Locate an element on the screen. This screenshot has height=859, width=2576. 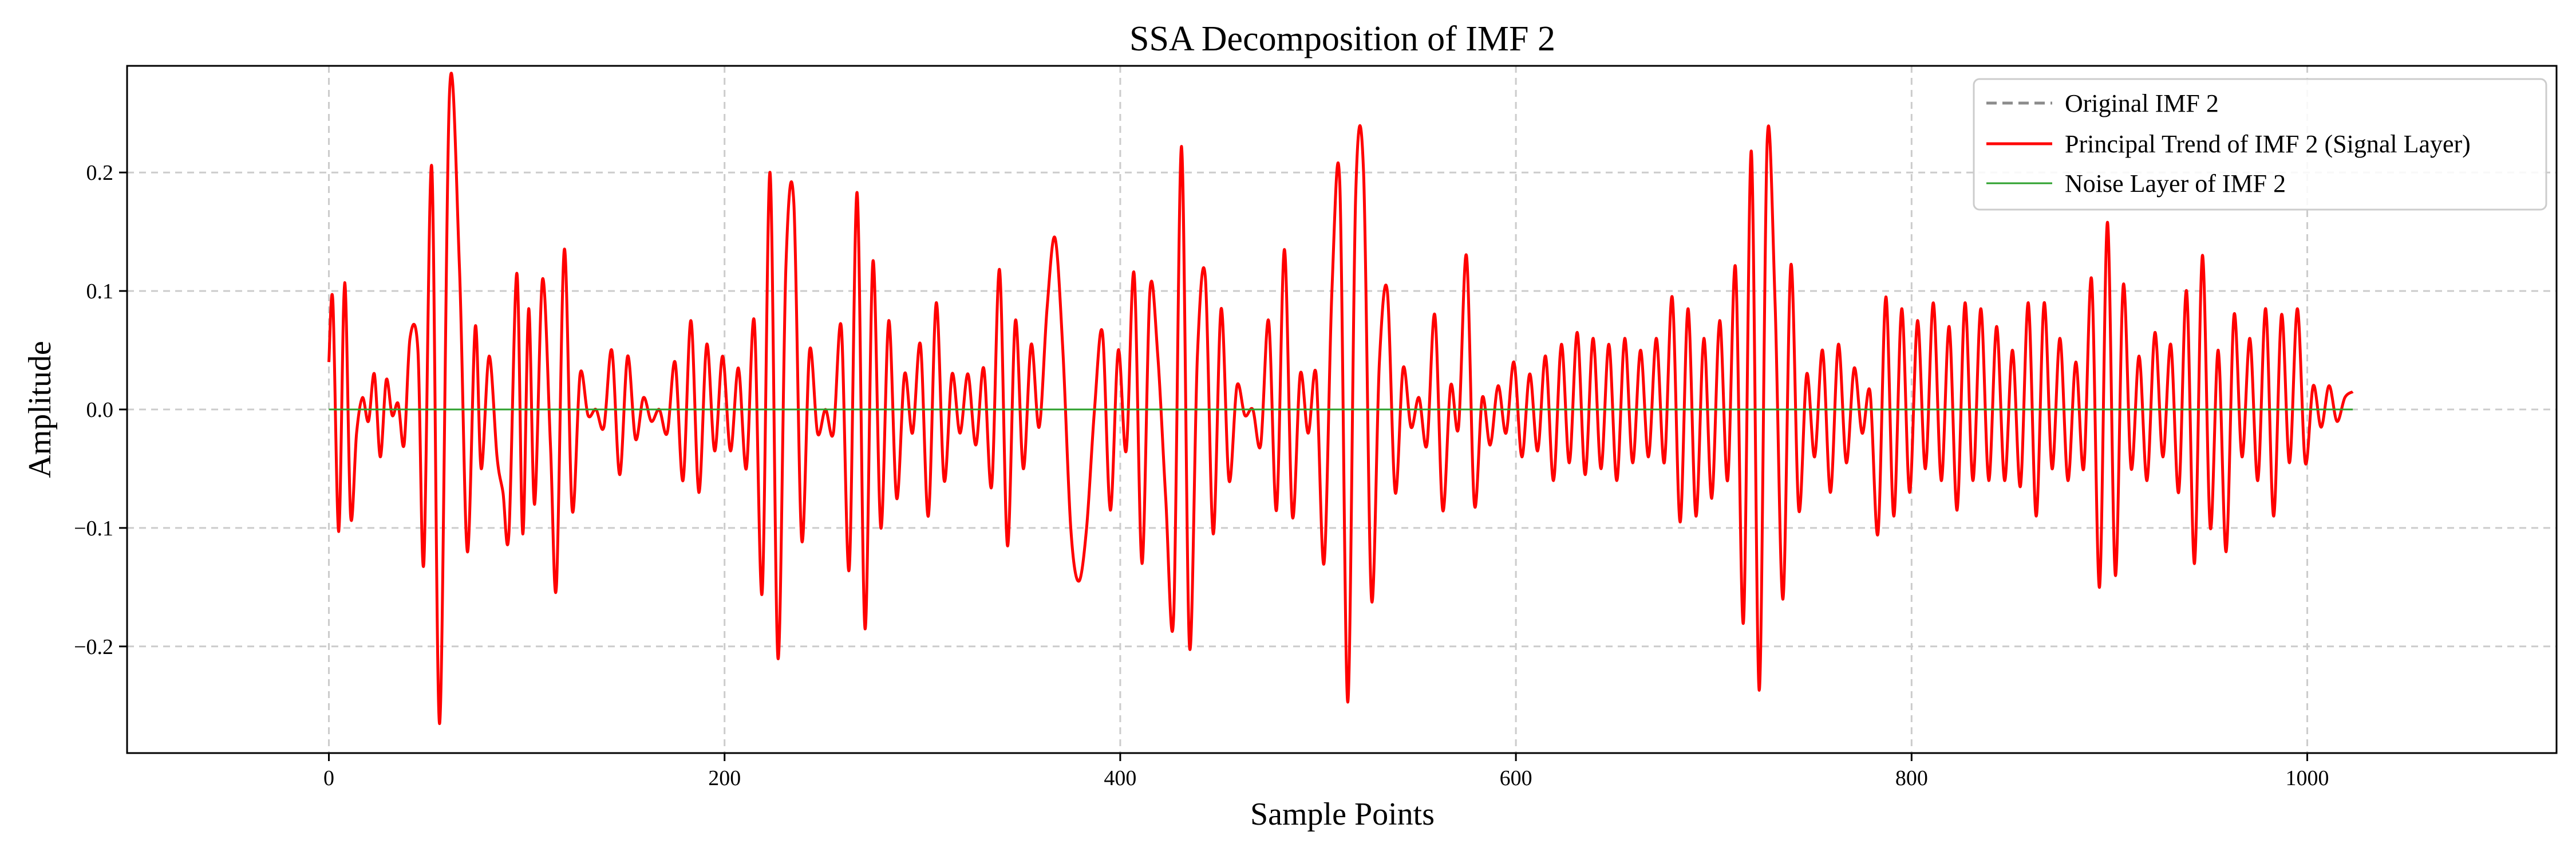
legend-label-noise: Noise Layer of IMF 2 is located at coordinates (2175, 184).